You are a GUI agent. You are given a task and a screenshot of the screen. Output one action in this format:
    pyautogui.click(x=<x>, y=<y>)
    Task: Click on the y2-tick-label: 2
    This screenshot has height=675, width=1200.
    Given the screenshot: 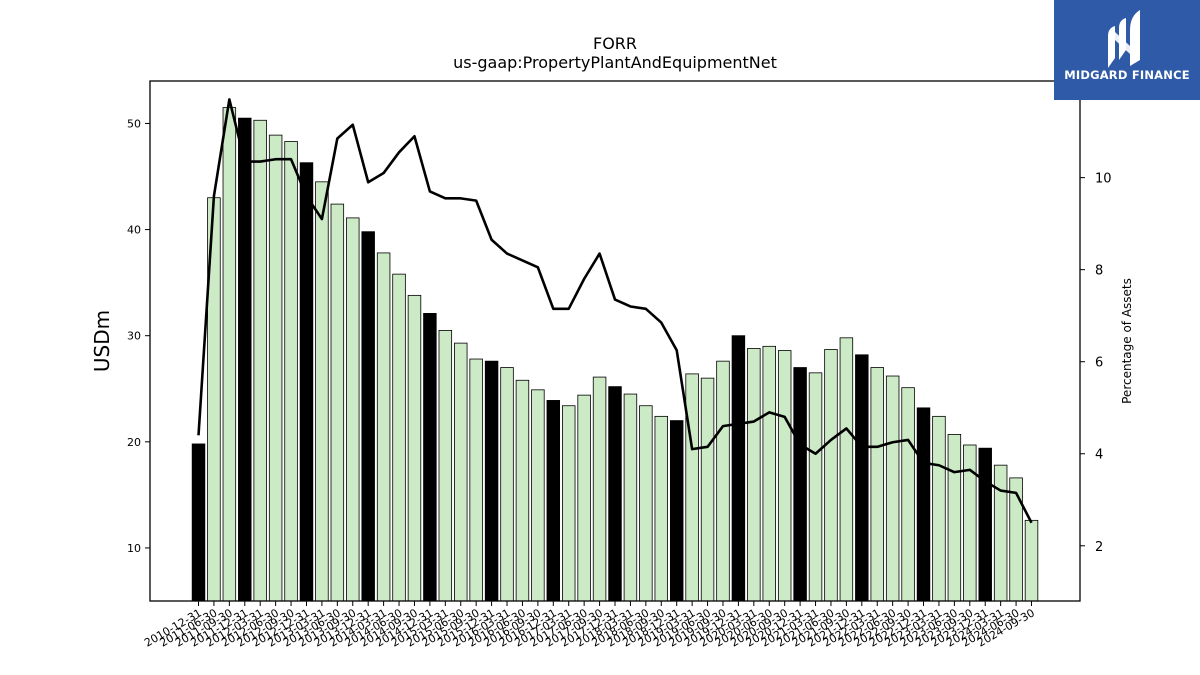 What is the action you would take?
    pyautogui.click(x=1099, y=547)
    